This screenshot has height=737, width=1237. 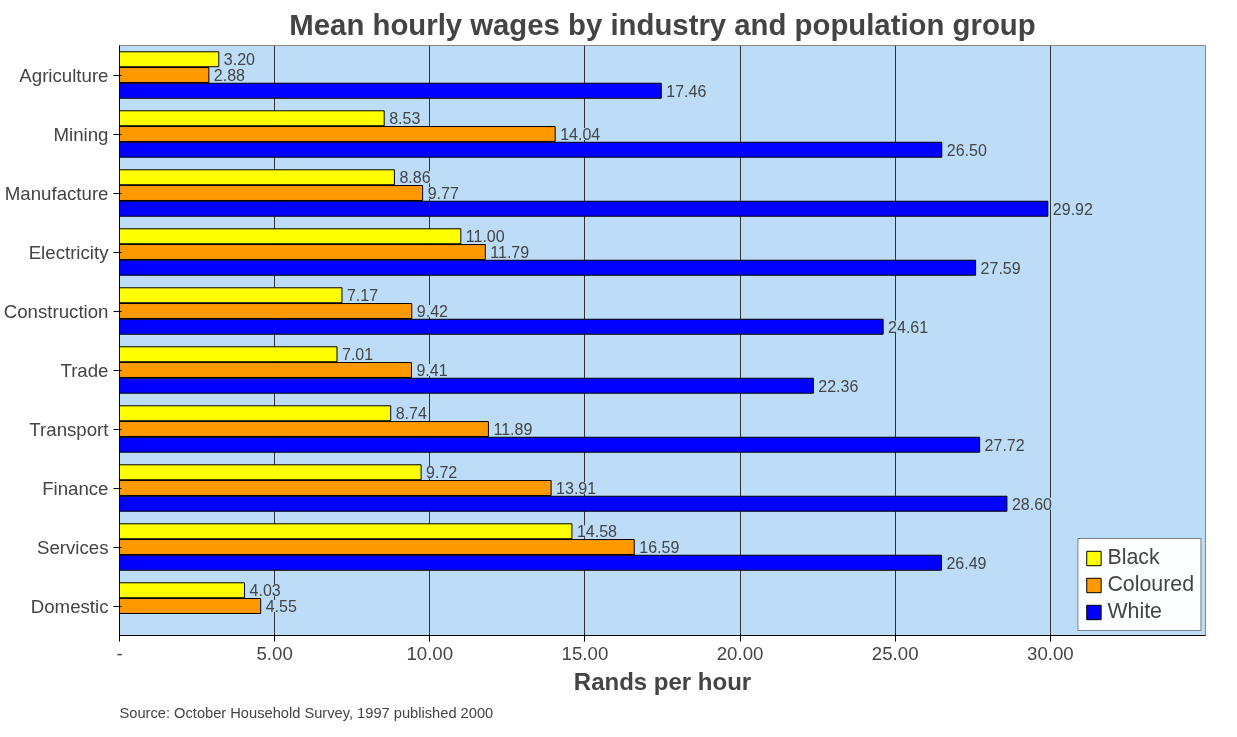 I want to click on data-label: 13.91, so click(x=576, y=488).